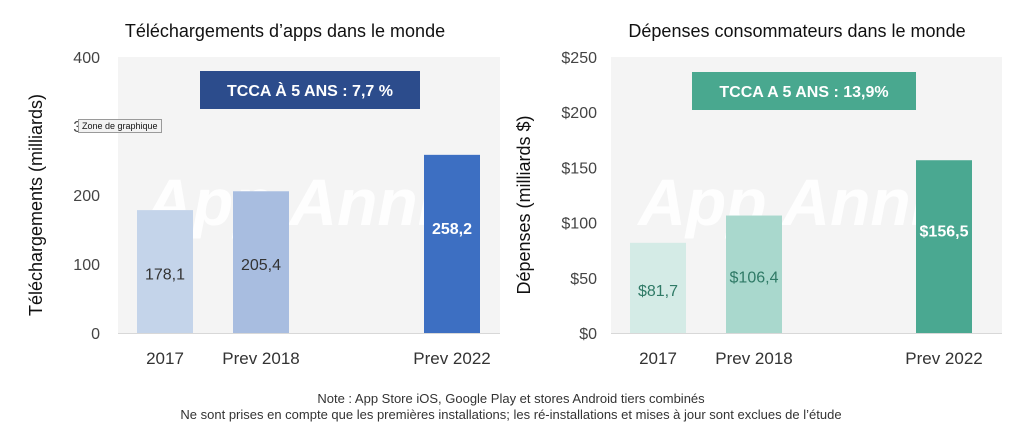  Describe the element at coordinates (86, 265) in the screenshot. I see `chart1-ytick-label: 100` at that location.